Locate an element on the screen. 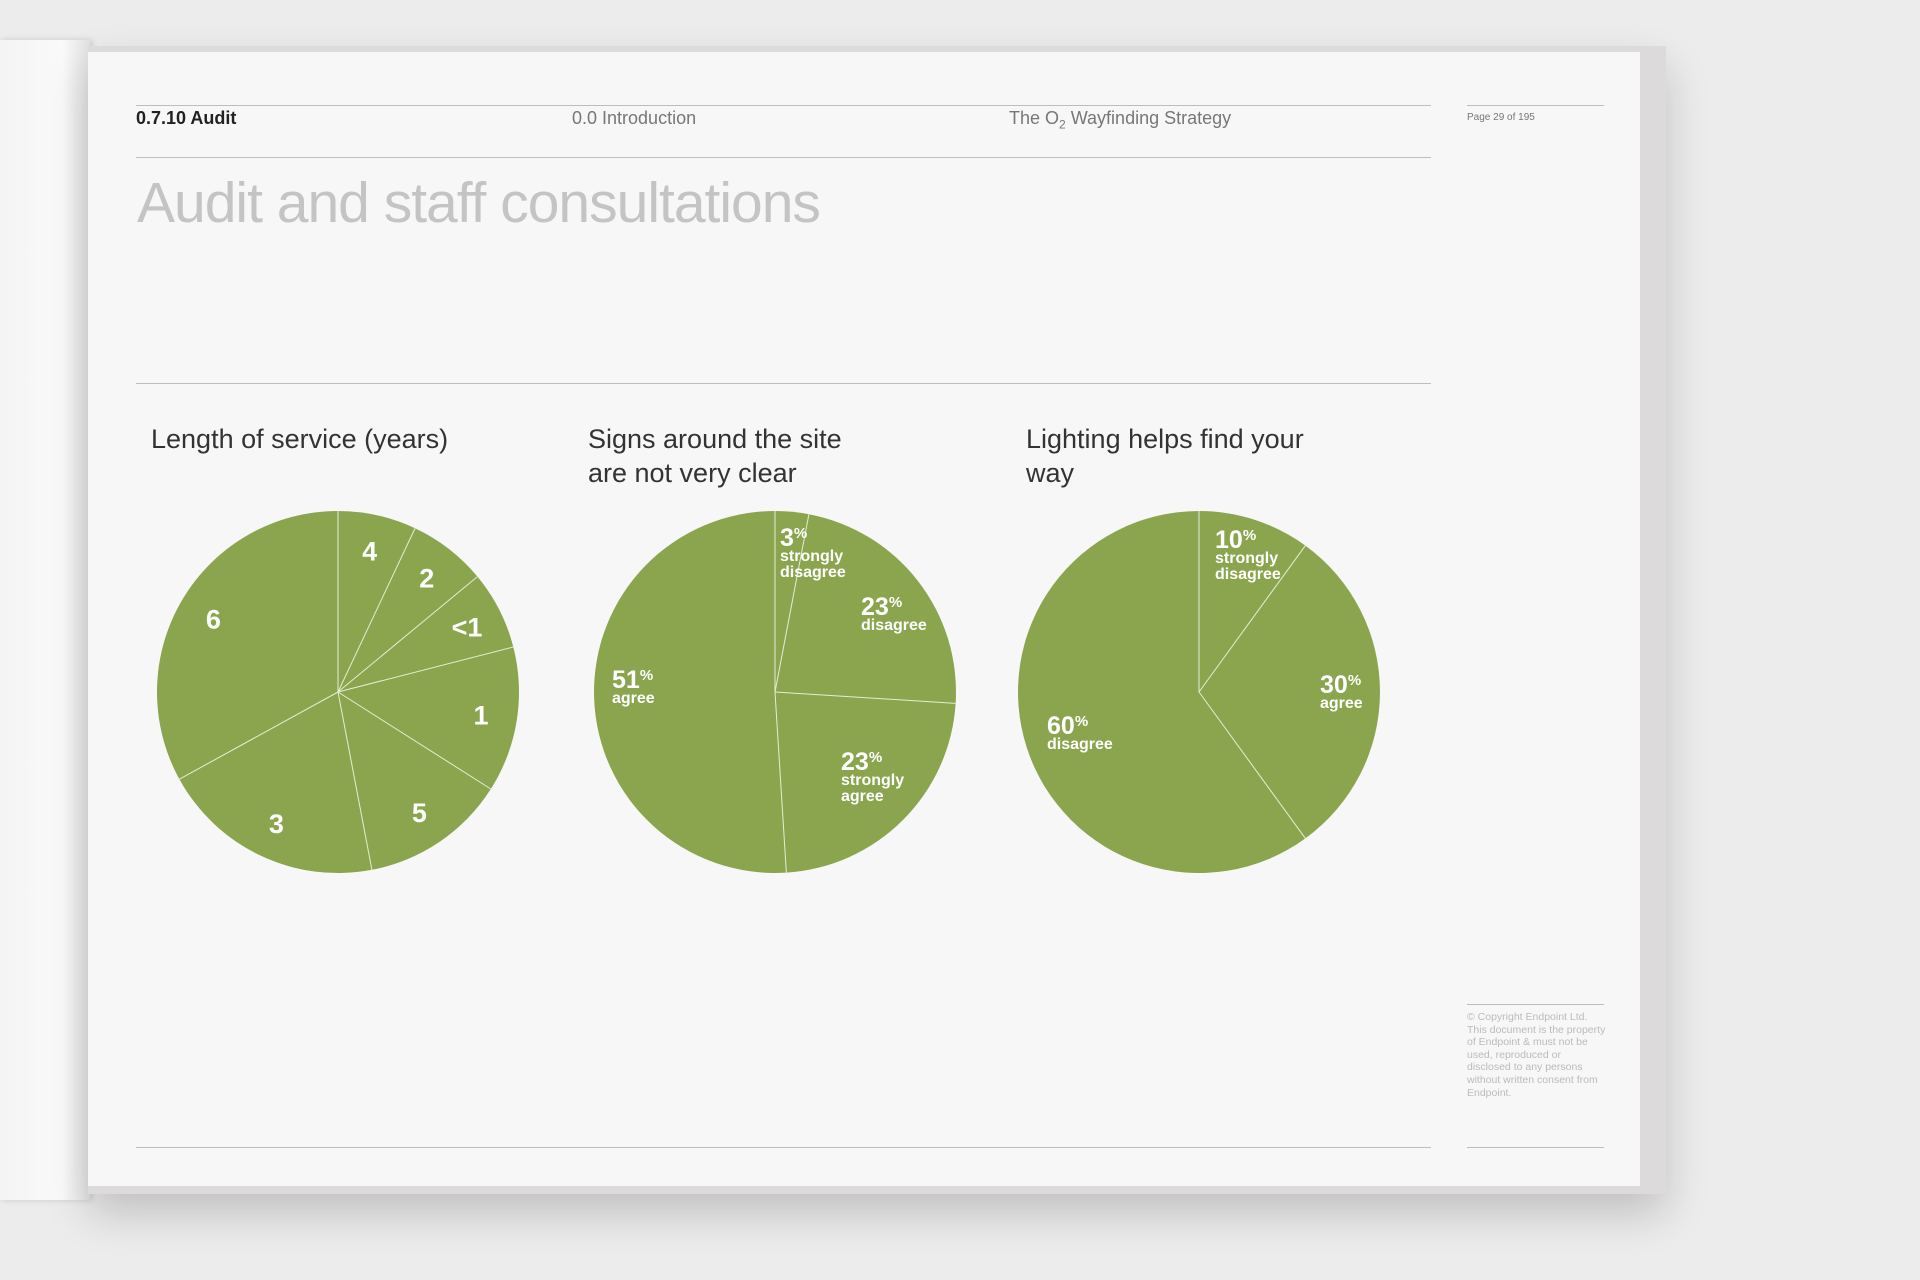 The width and height of the screenshot is (1920, 1280). slice-label: 1 is located at coordinates (481, 716).